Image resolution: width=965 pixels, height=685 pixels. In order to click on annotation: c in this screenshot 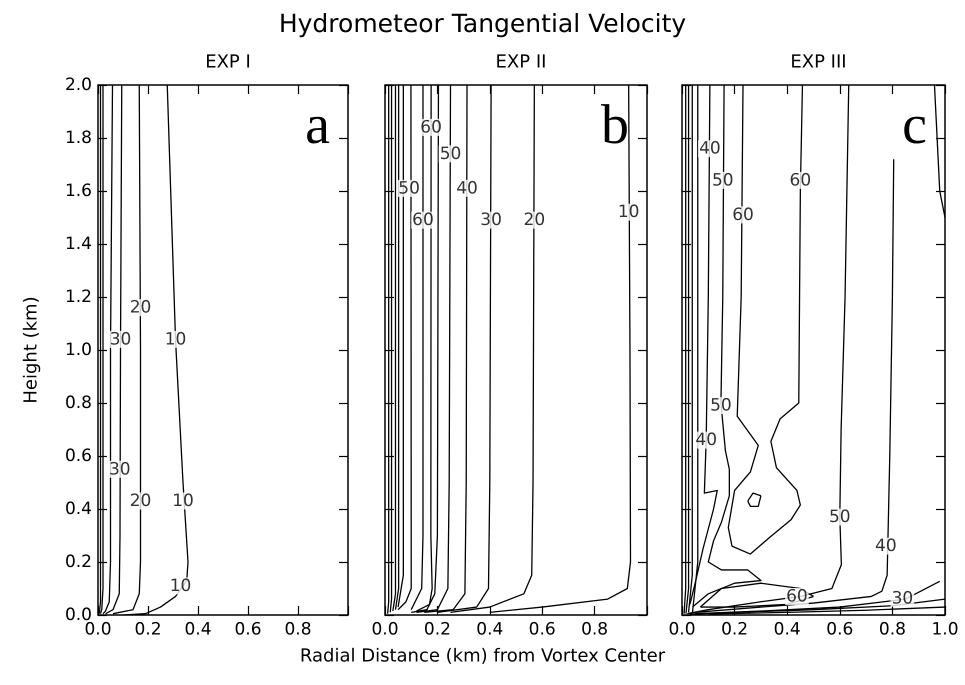, I will do `click(914, 125)`.